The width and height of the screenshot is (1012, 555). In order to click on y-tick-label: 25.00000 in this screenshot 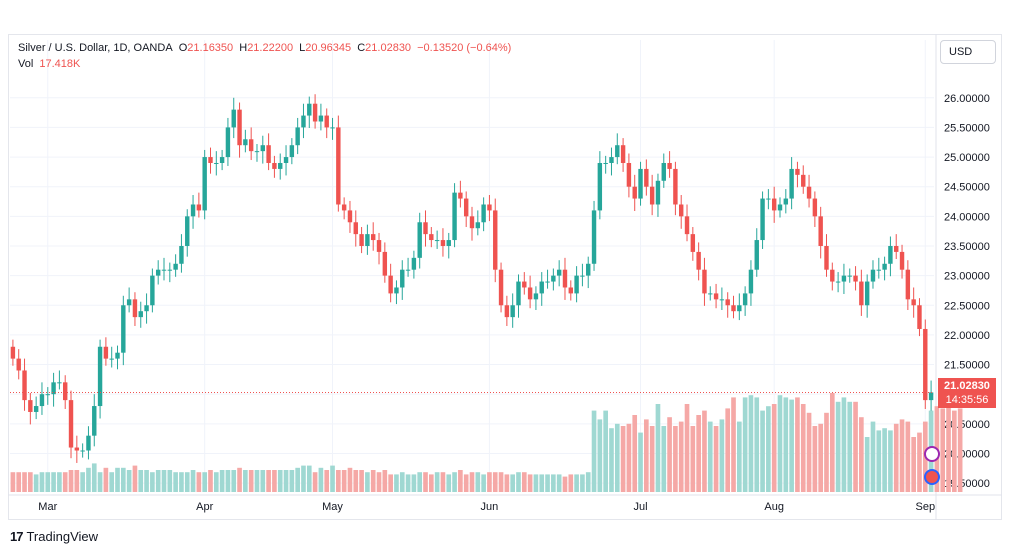, I will do `click(967, 158)`.